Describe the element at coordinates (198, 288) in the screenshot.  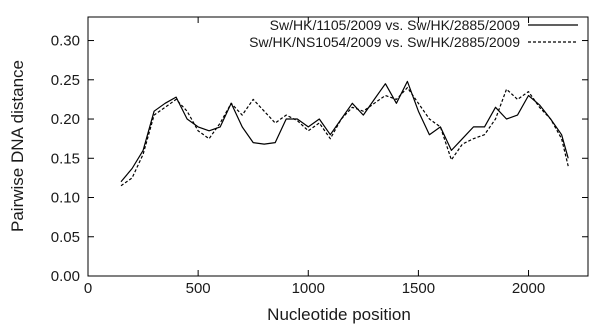
I see `x-tick-label: 500` at that location.